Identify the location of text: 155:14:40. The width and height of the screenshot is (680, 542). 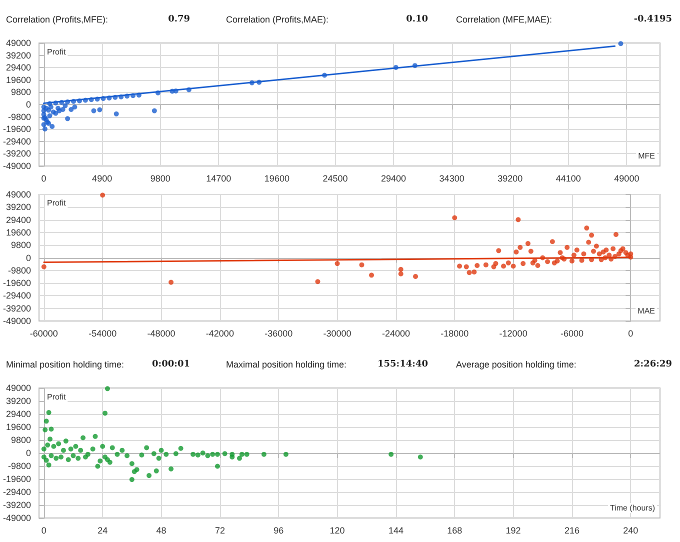
(403, 365).